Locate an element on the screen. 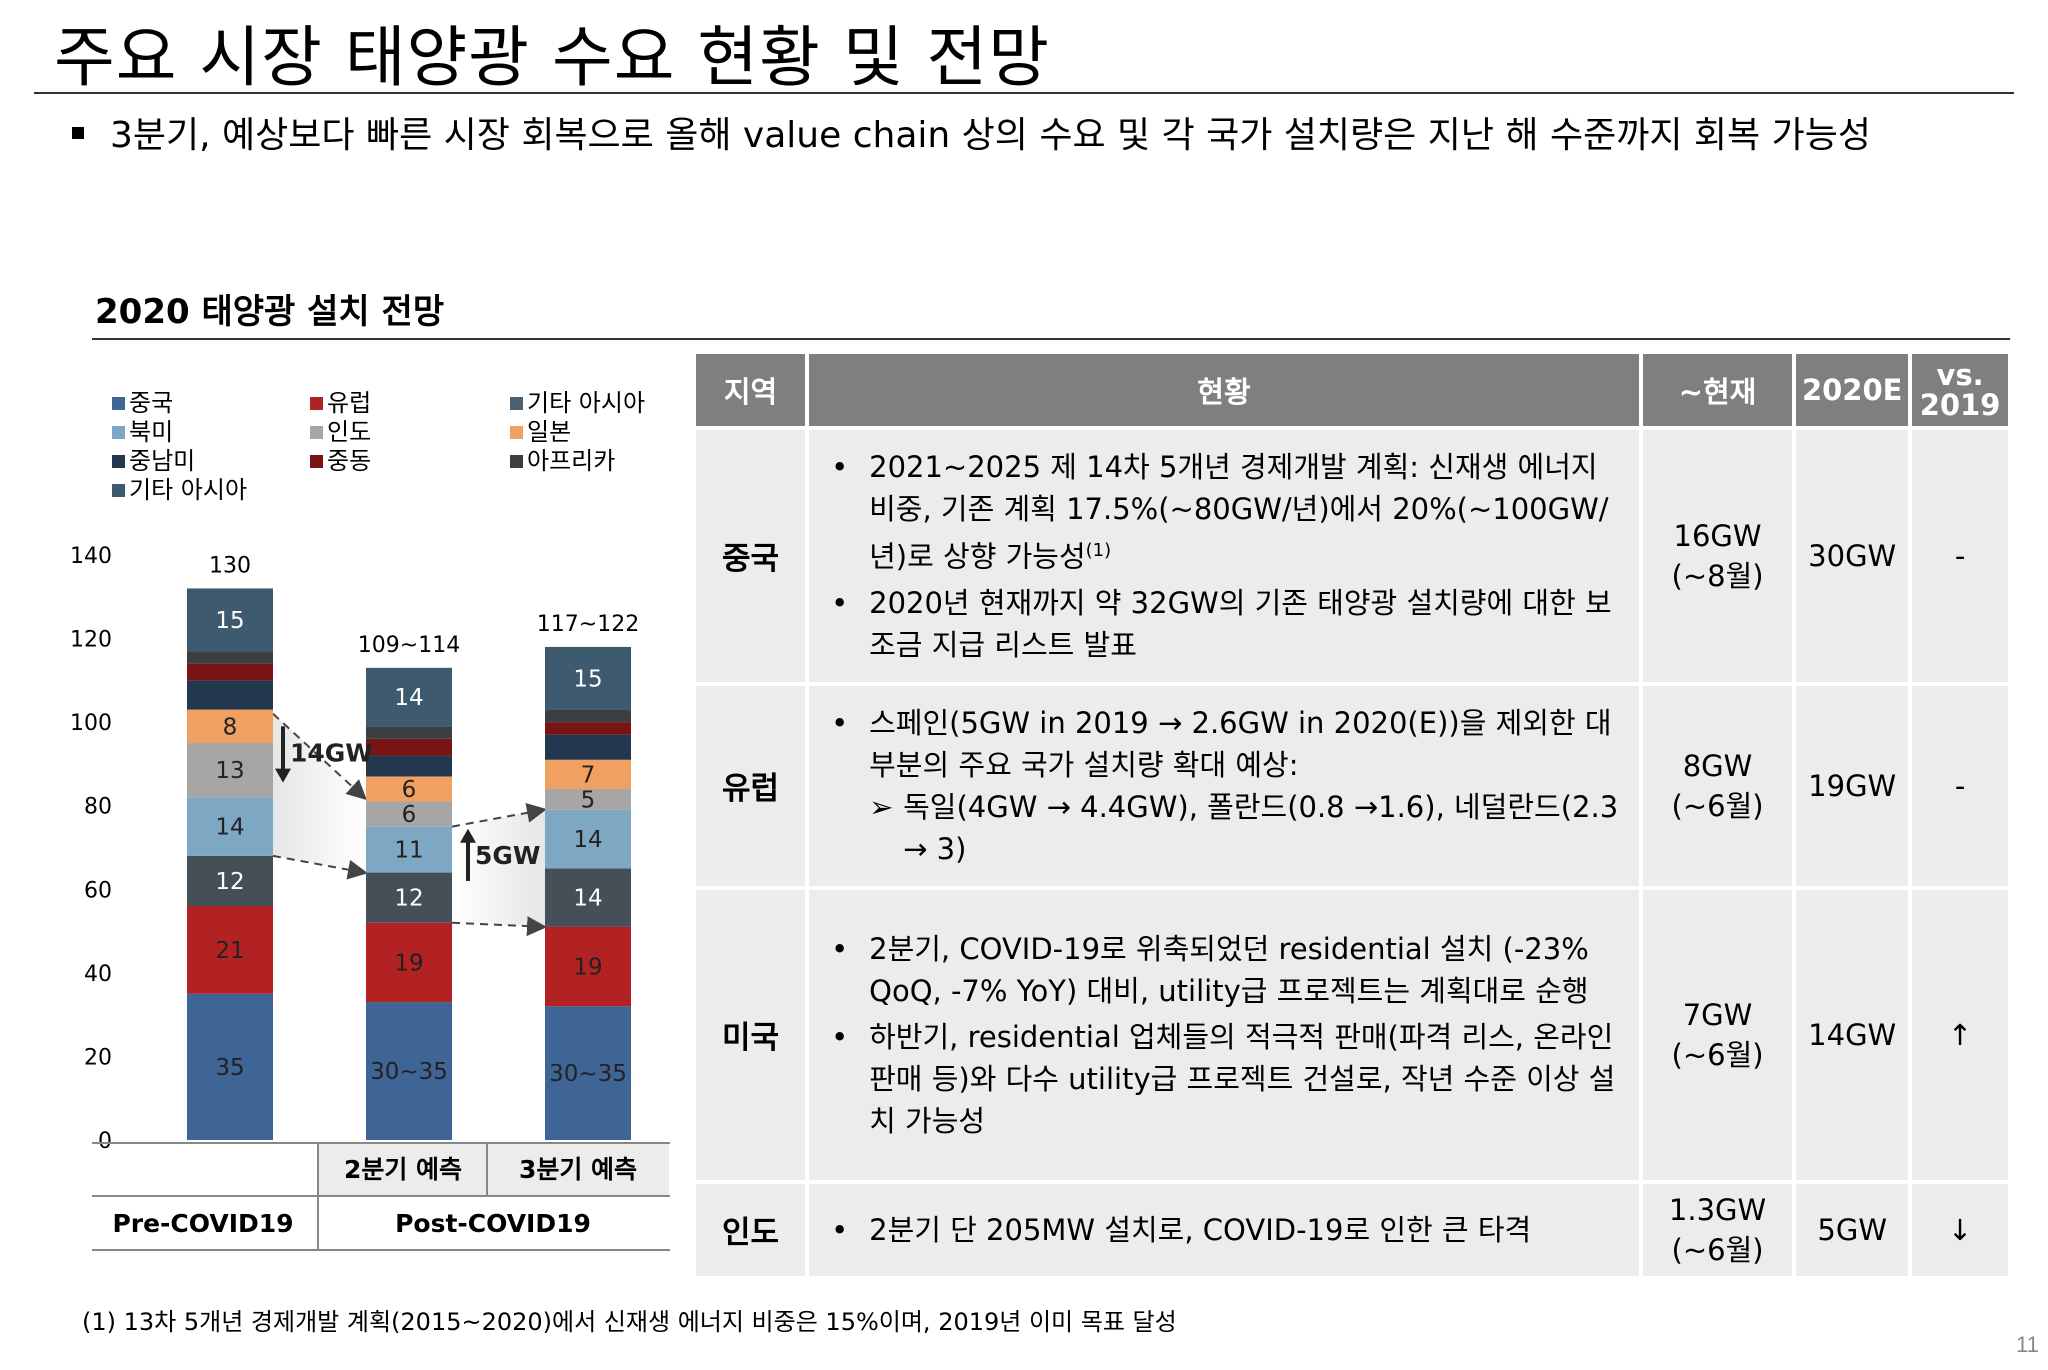 This screenshot has width=2048, height=1370. legend-label: 중국 is located at coordinates (151, 403).